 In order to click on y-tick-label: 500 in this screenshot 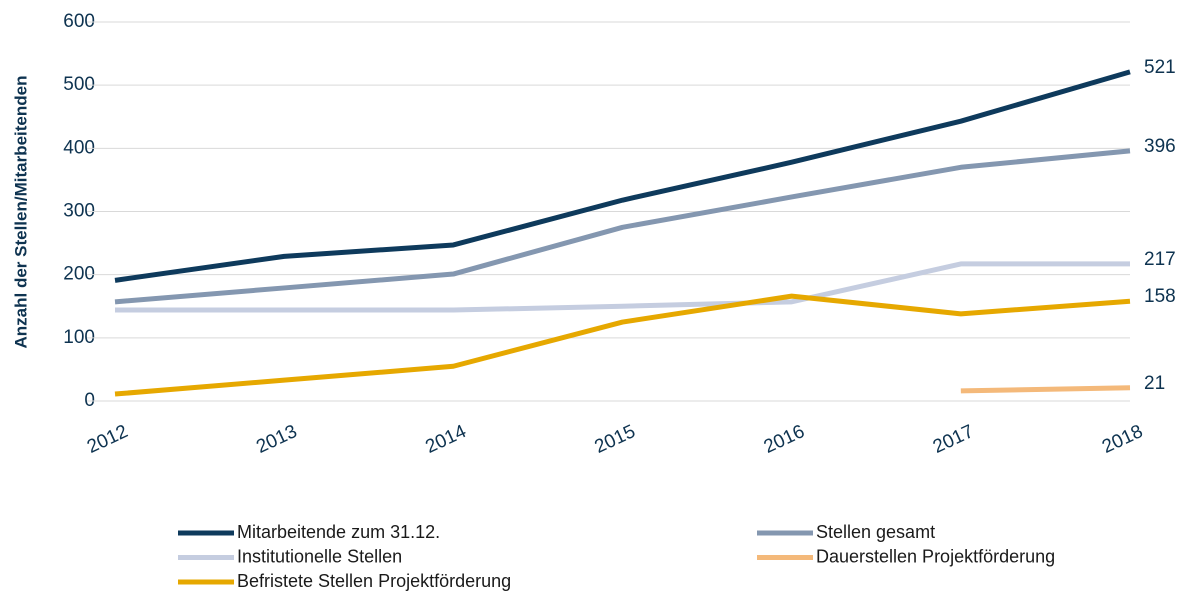, I will do `click(79, 84)`.